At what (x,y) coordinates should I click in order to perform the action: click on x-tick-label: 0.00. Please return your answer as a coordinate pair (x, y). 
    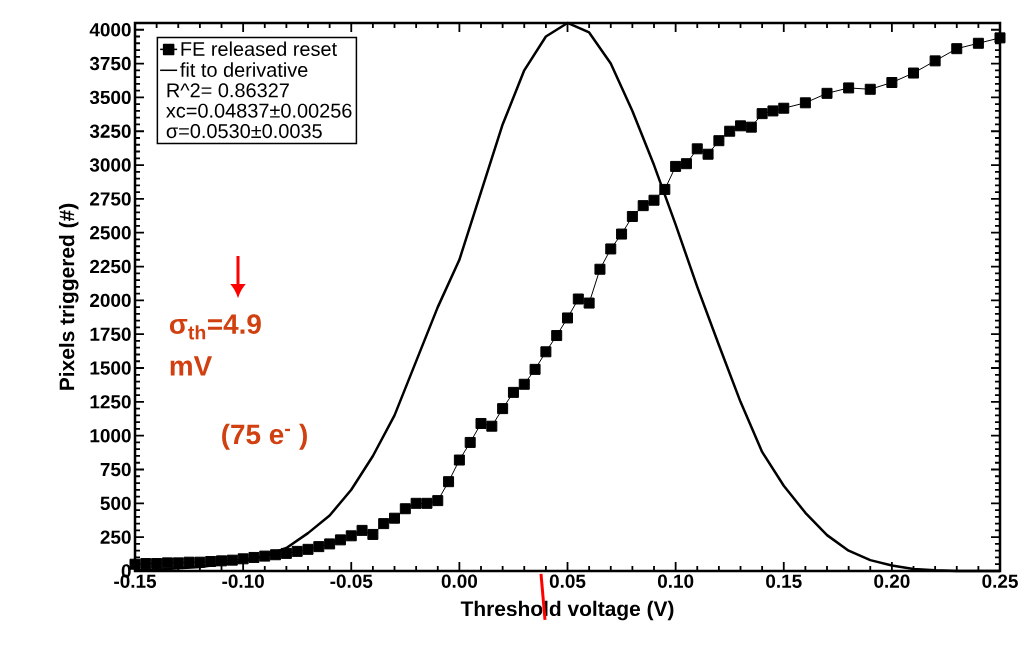
    Looking at the image, I should click on (459, 581).